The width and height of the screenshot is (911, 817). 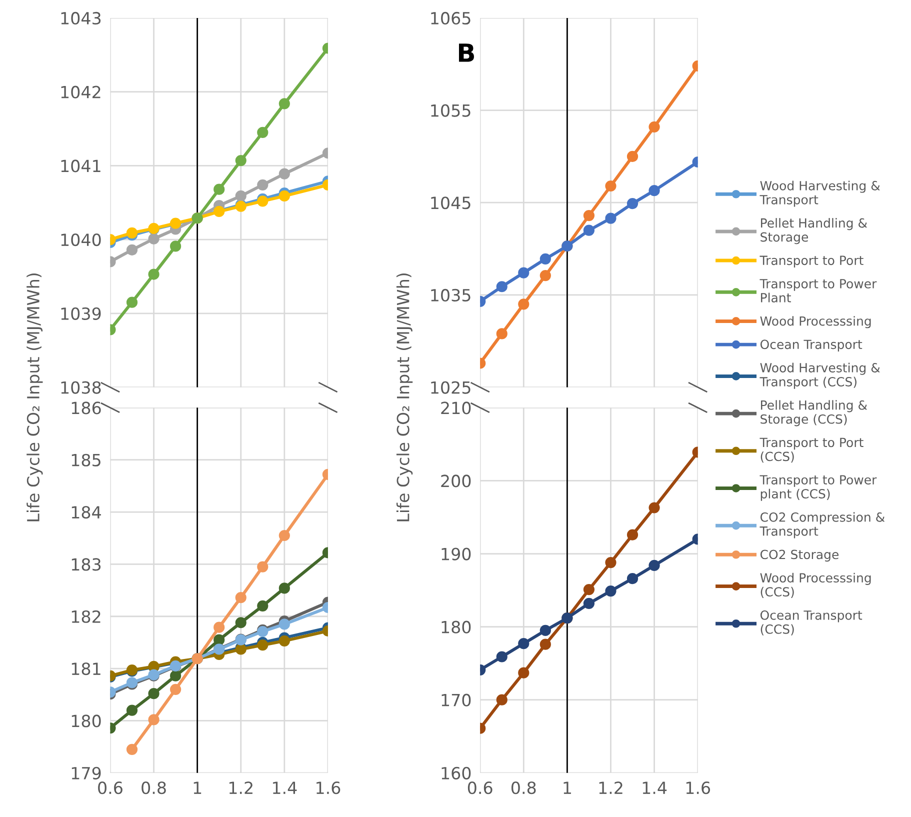 What do you see at coordinates (456, 481) in the screenshot?
I see `y-tick-label: 200` at bounding box center [456, 481].